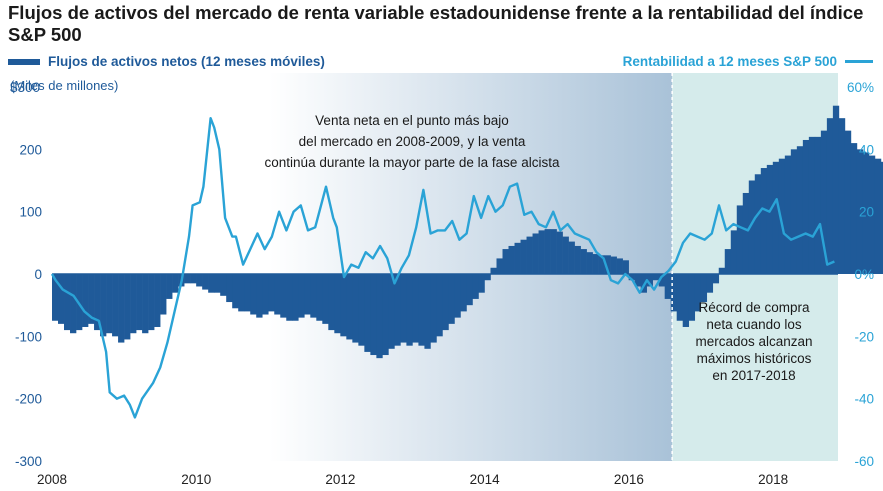  What do you see at coordinates (754, 307) in the screenshot?
I see `annotation-line: Récord de compra` at bounding box center [754, 307].